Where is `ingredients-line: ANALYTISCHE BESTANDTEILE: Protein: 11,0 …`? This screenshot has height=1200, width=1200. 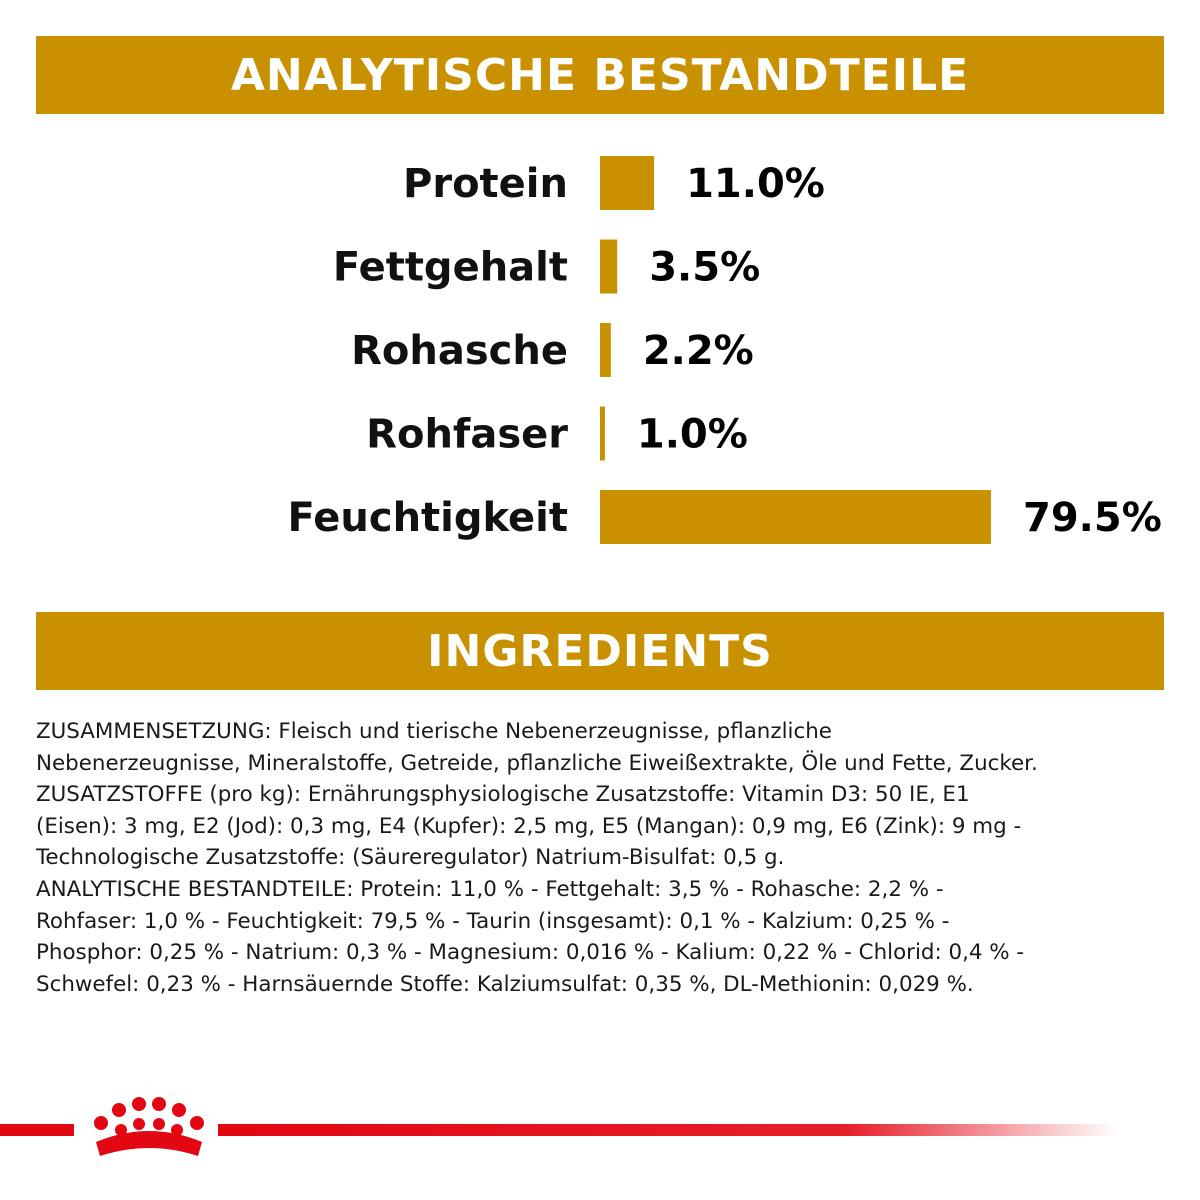
ingredients-line: ANALYTISCHE BESTANDTEILE: Protein: 11,0 … is located at coordinates (490, 889).